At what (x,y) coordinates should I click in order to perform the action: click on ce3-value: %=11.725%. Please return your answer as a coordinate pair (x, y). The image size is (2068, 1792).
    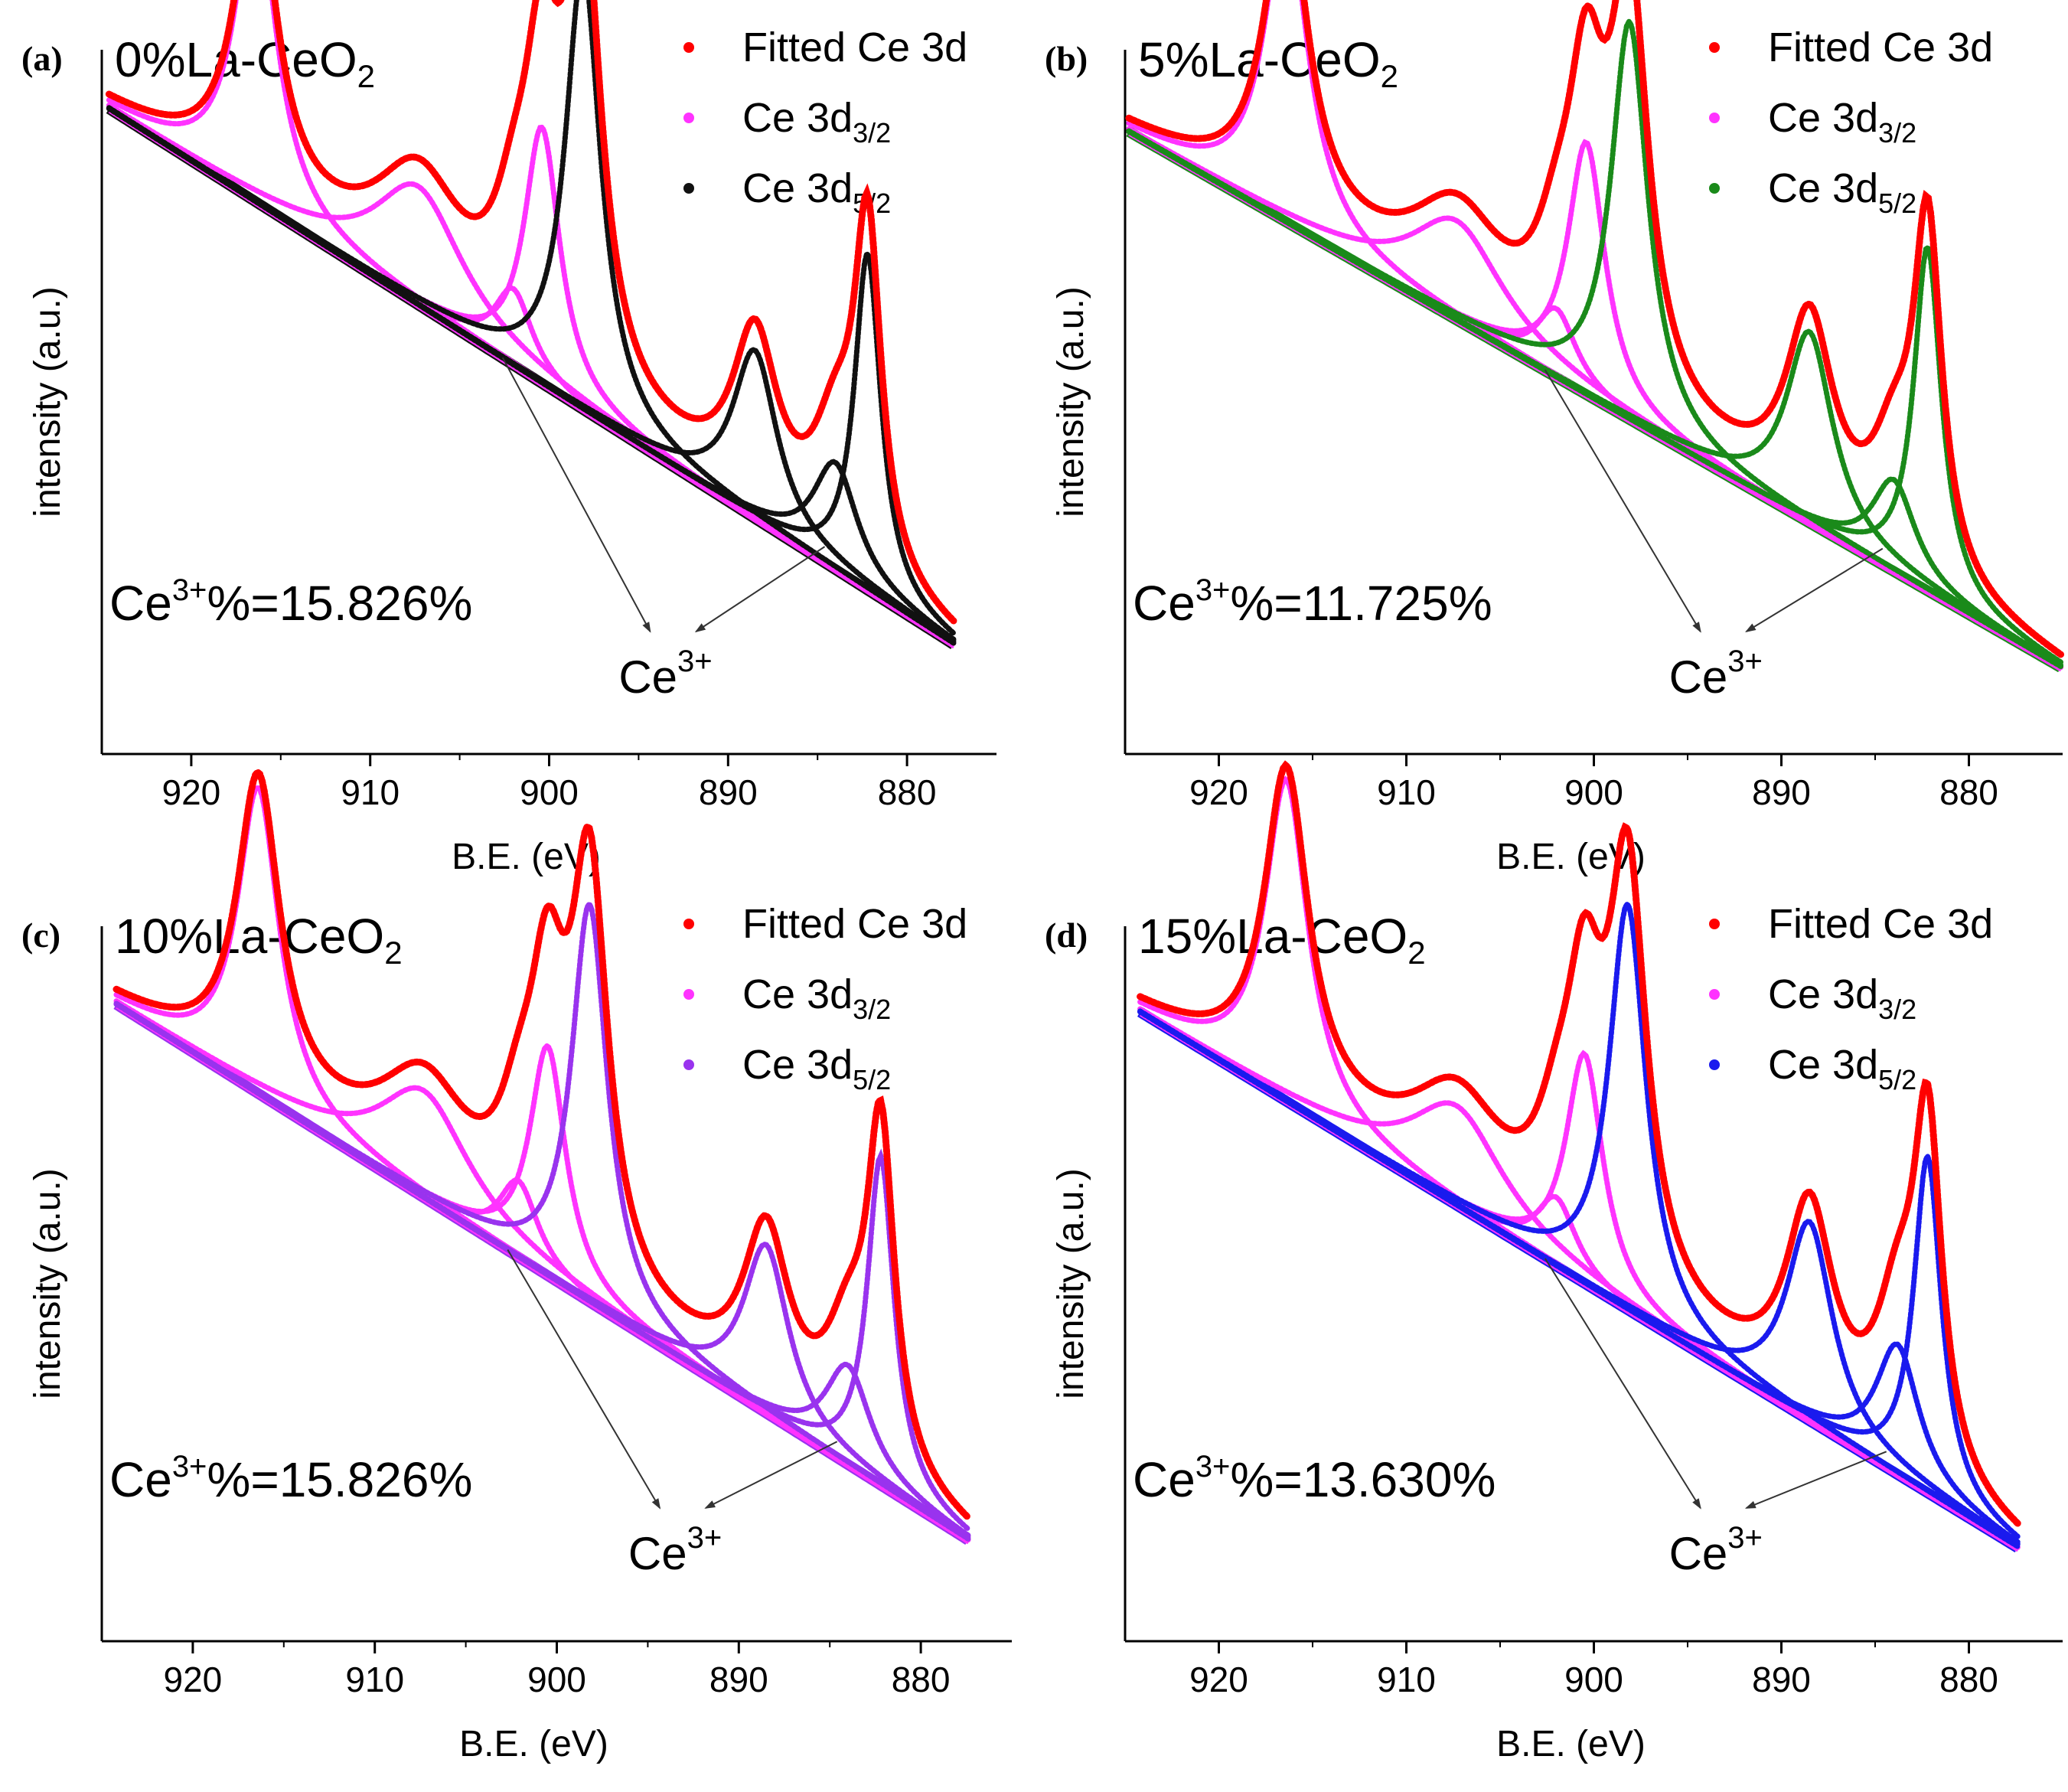
    Looking at the image, I should click on (1361, 604).